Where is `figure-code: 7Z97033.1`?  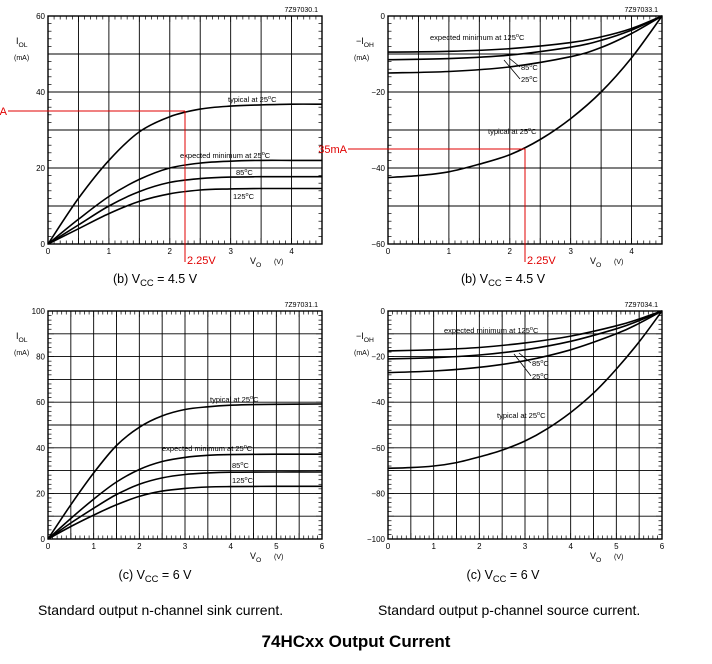
figure-code: 7Z97033.1 is located at coordinates (642, 10).